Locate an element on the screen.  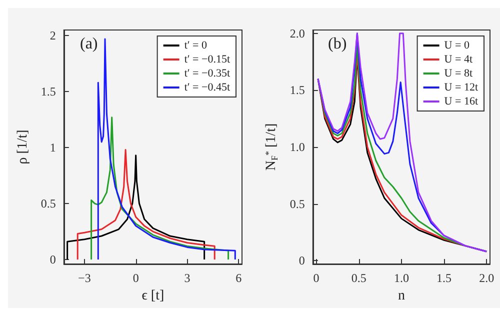
x-tick-label: 1.0 is located at coordinates (401, 278).